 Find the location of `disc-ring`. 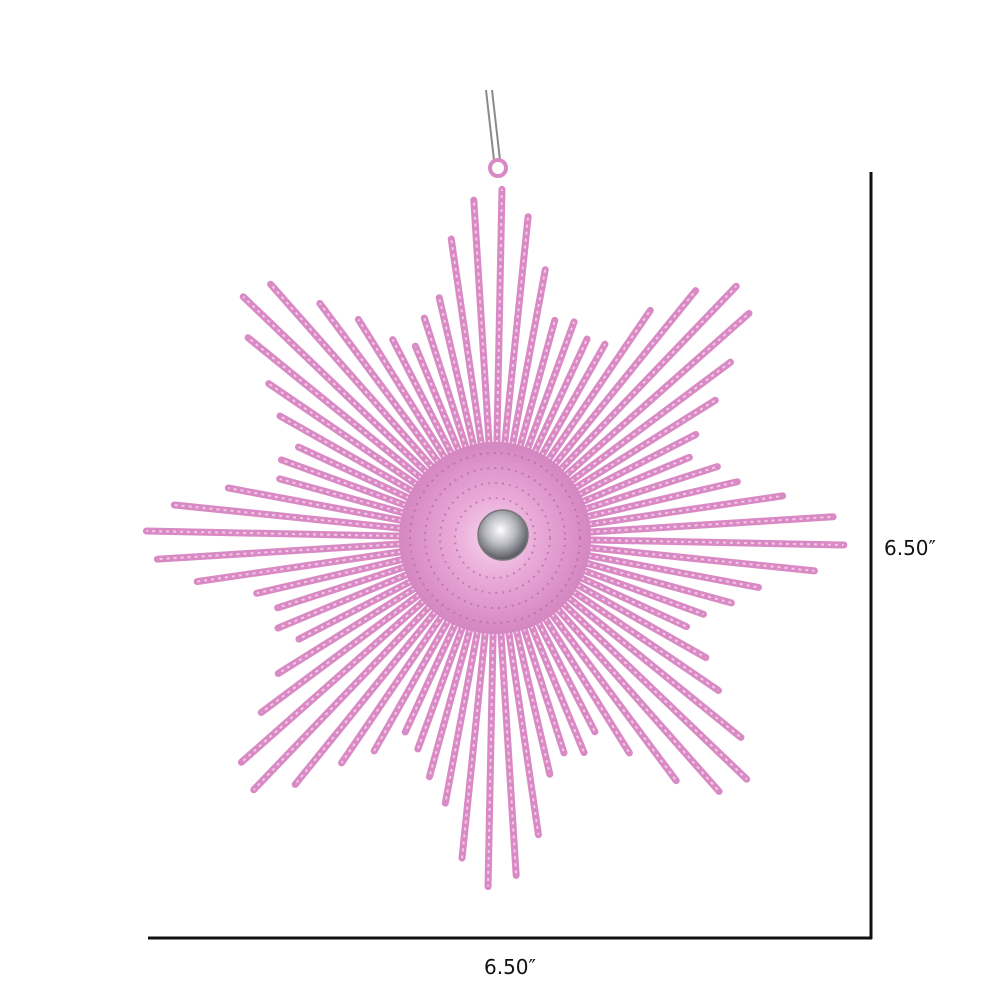

disc-ring is located at coordinates (495, 538).